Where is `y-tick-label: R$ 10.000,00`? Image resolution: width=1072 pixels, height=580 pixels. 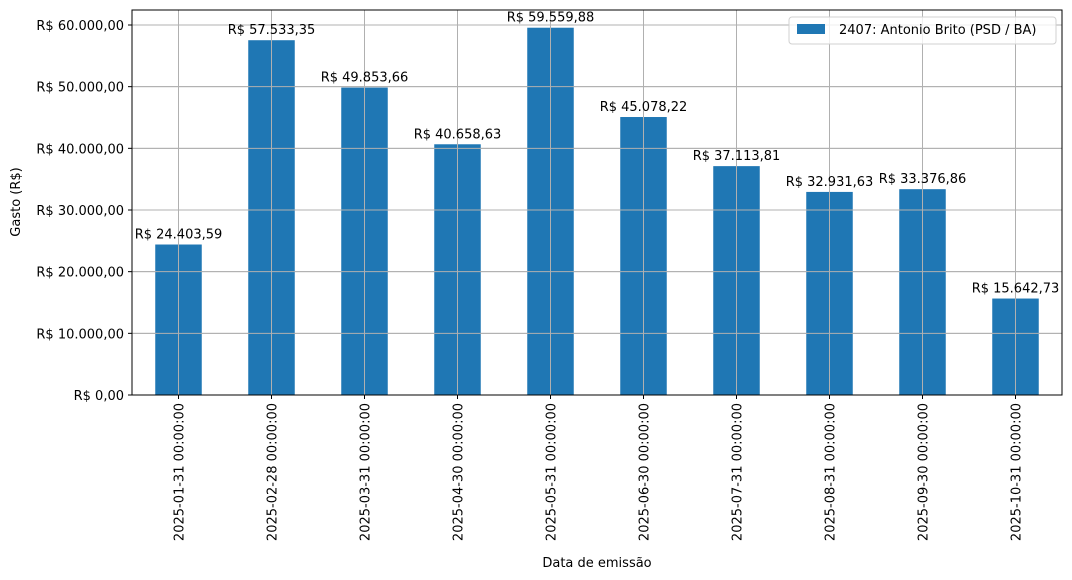
y-tick-label: R$ 10.000,00 is located at coordinates (80, 334).